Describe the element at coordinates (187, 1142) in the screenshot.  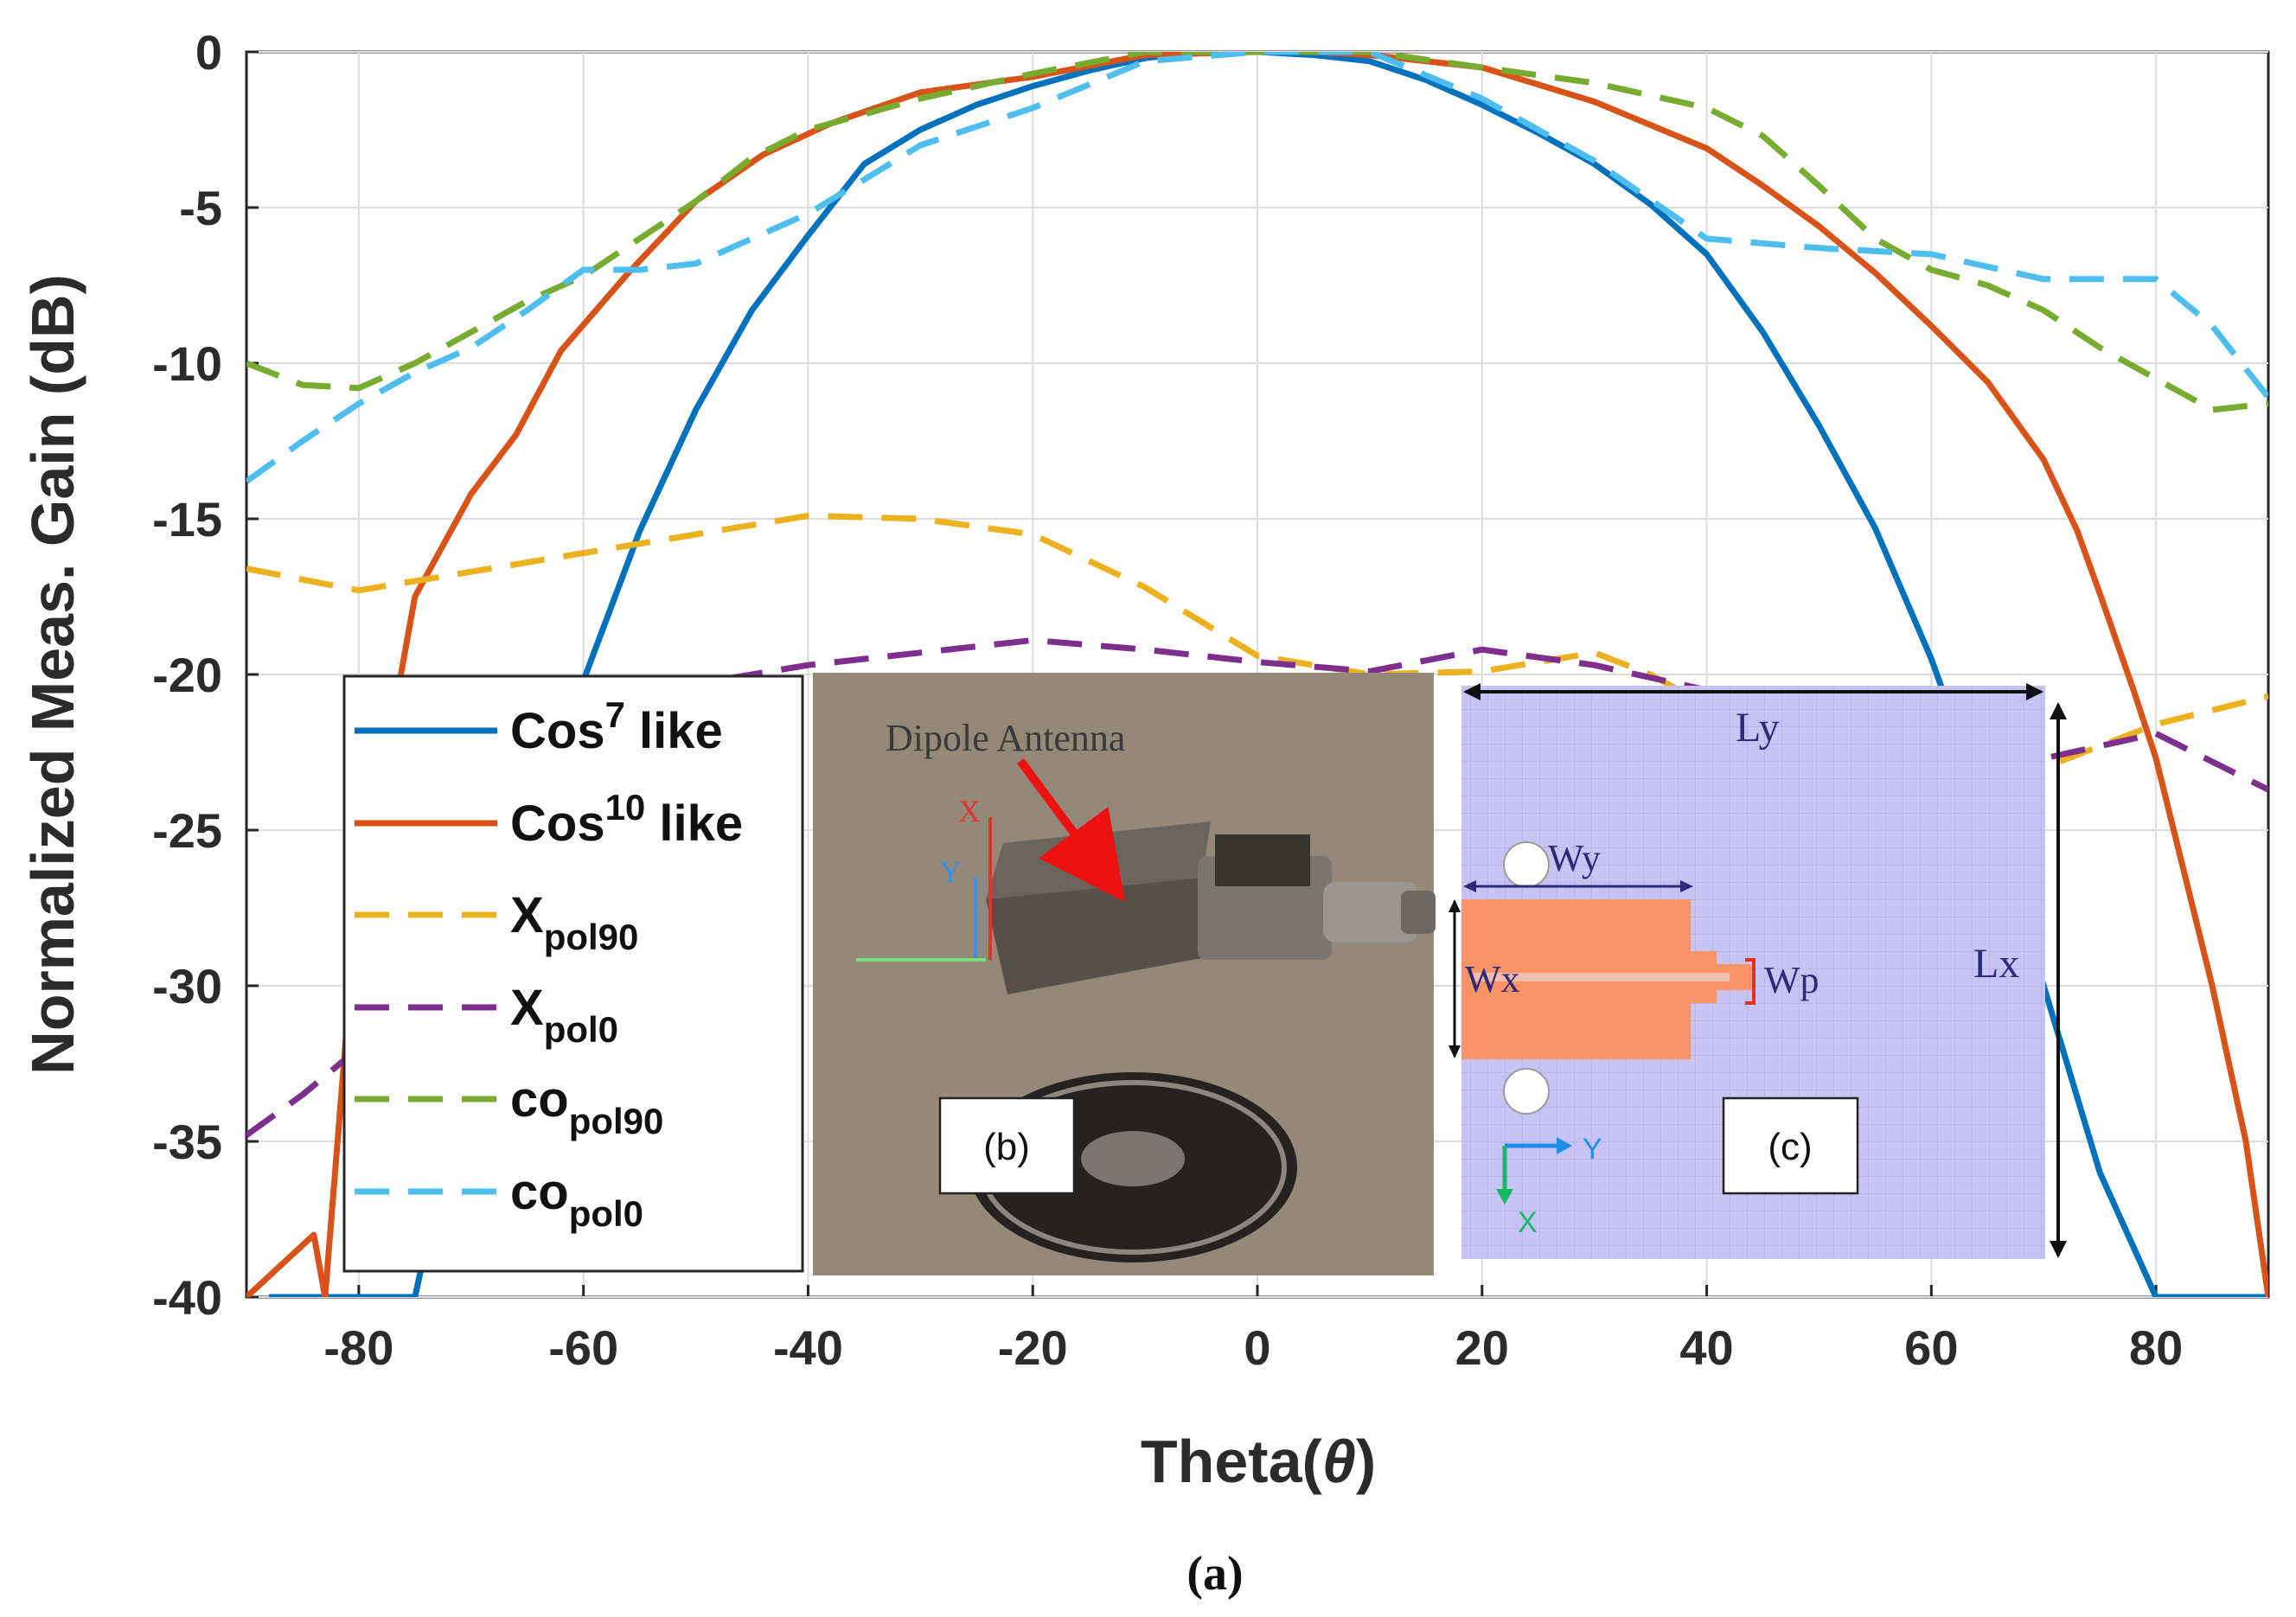
I see `y-tick-label: -35` at that location.